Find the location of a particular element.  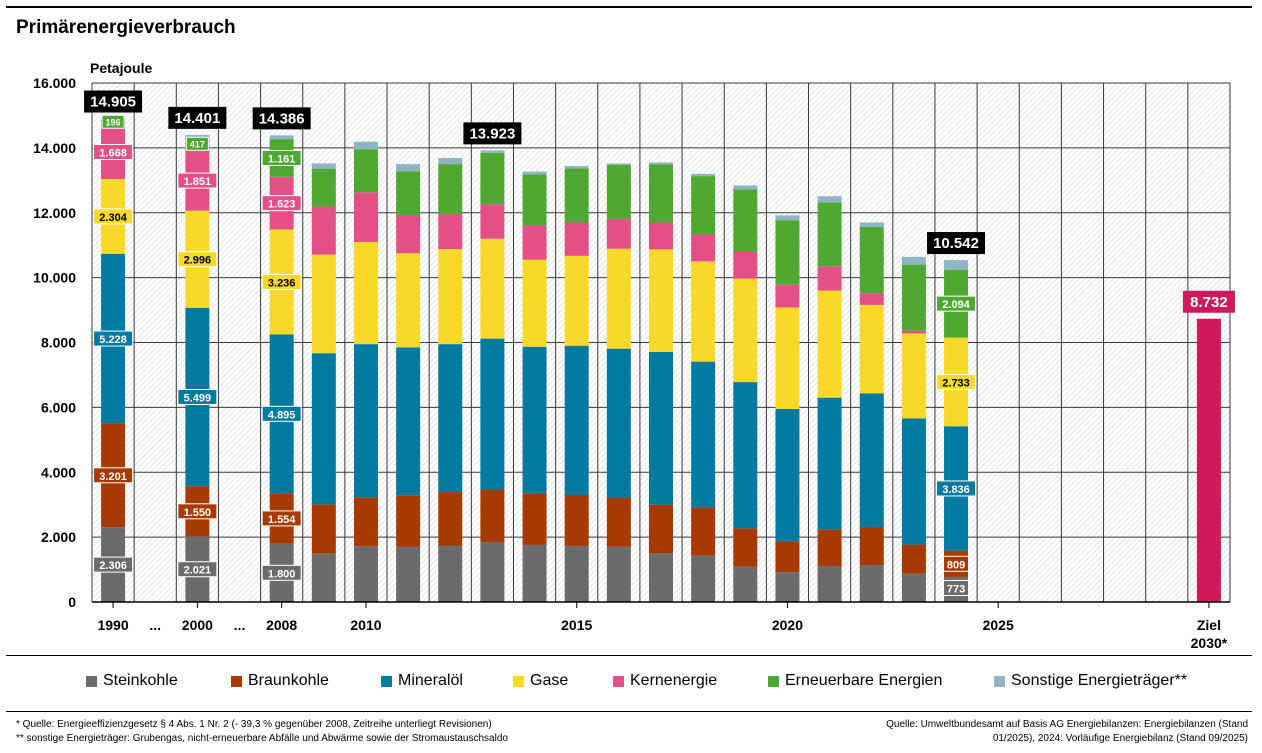

legend-item: Erneuerbare Energien is located at coordinates (855, 681).